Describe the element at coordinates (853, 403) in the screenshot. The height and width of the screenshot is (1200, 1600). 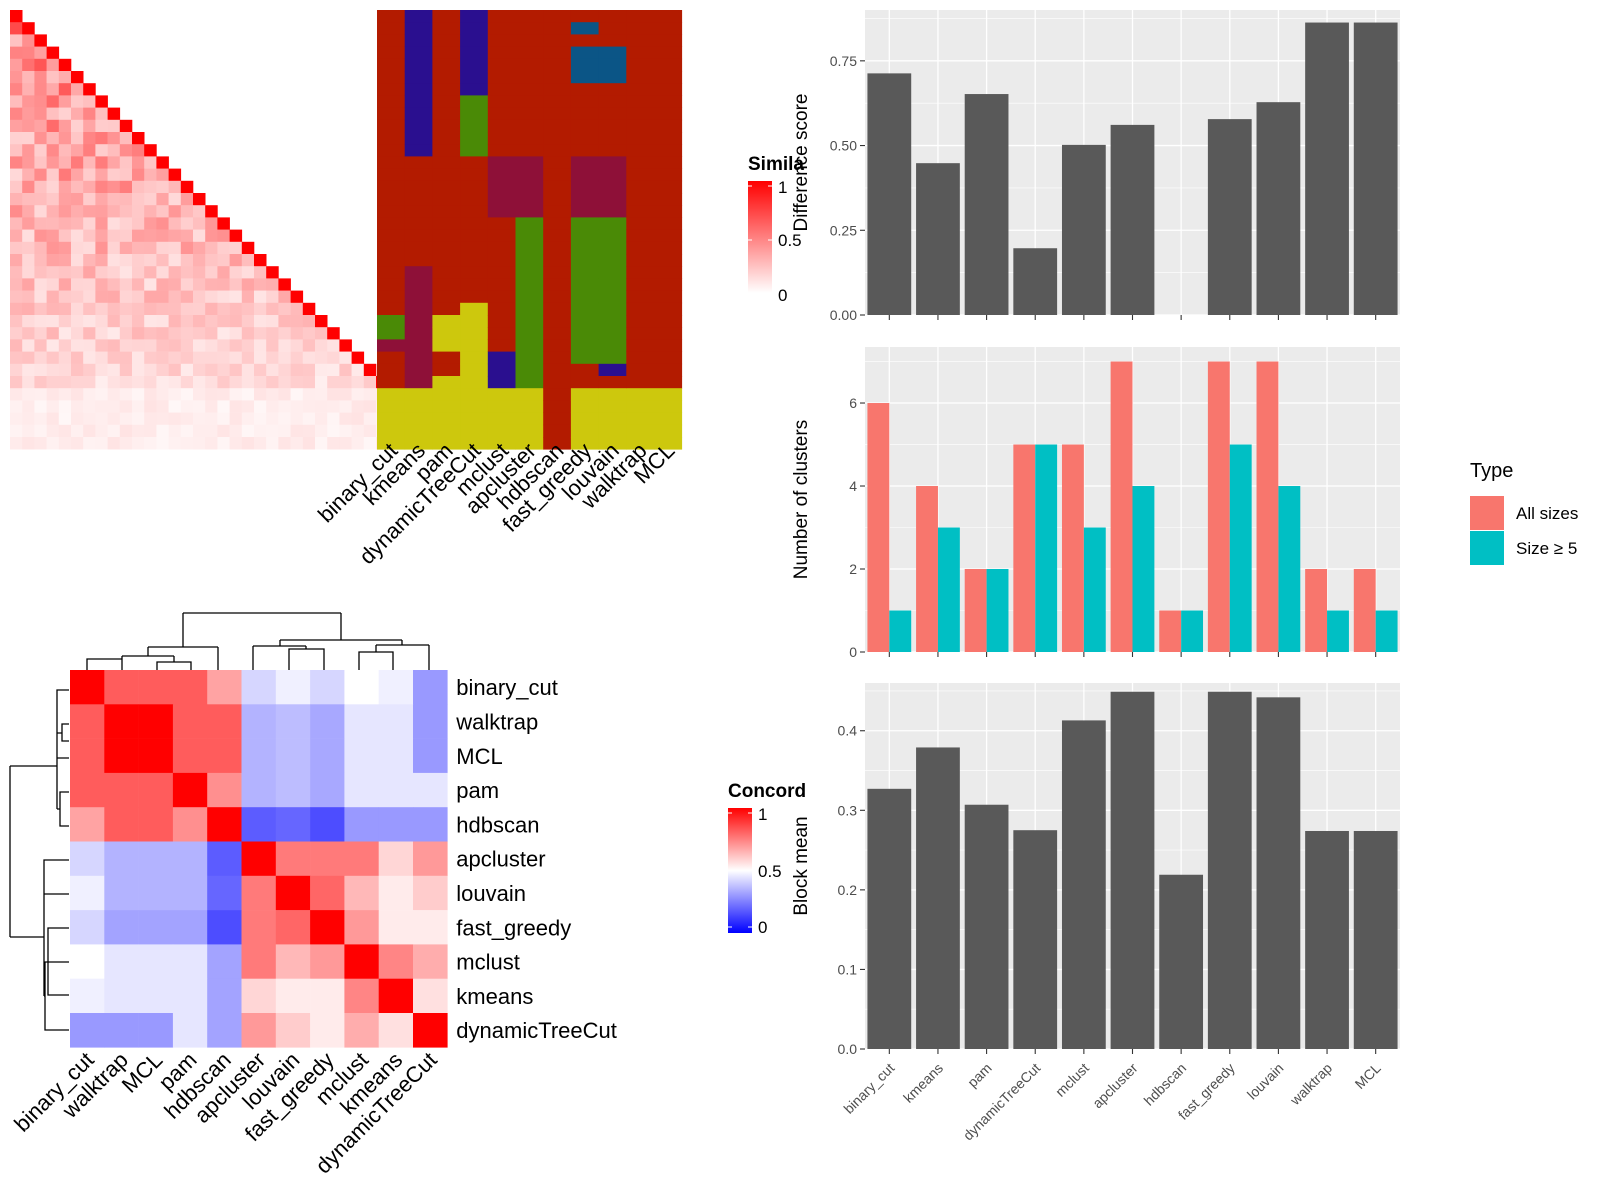
I see `y-tick-label: 6` at that location.